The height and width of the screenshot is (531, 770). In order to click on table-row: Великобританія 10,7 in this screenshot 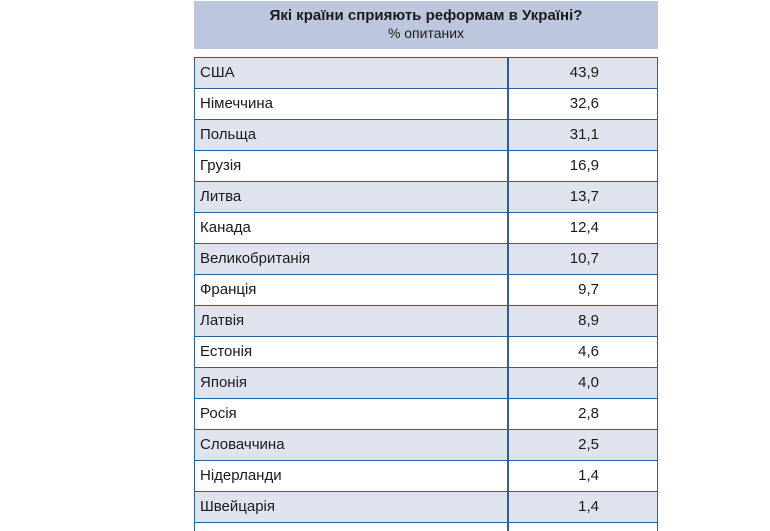, I will do `click(426, 259)`.